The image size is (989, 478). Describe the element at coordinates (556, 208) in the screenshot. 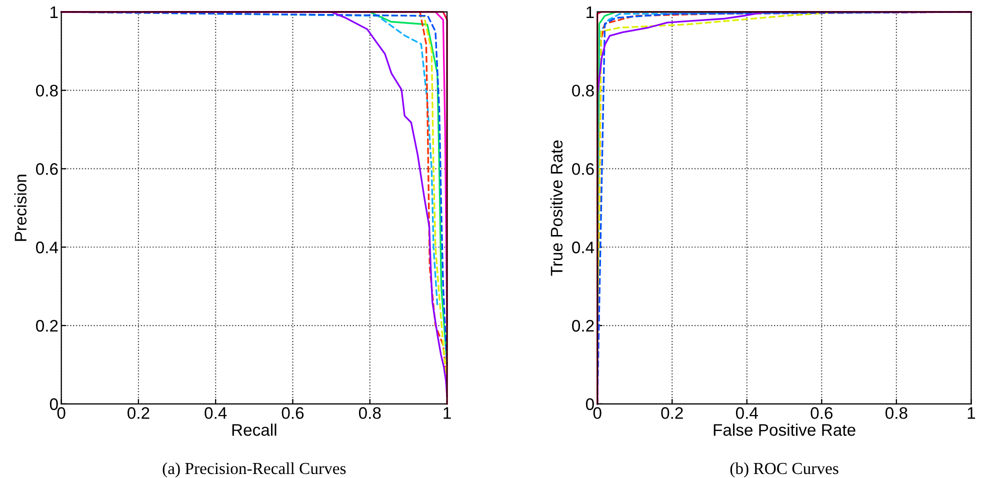

I see `y-axis-title: True Positive Rate` at that location.